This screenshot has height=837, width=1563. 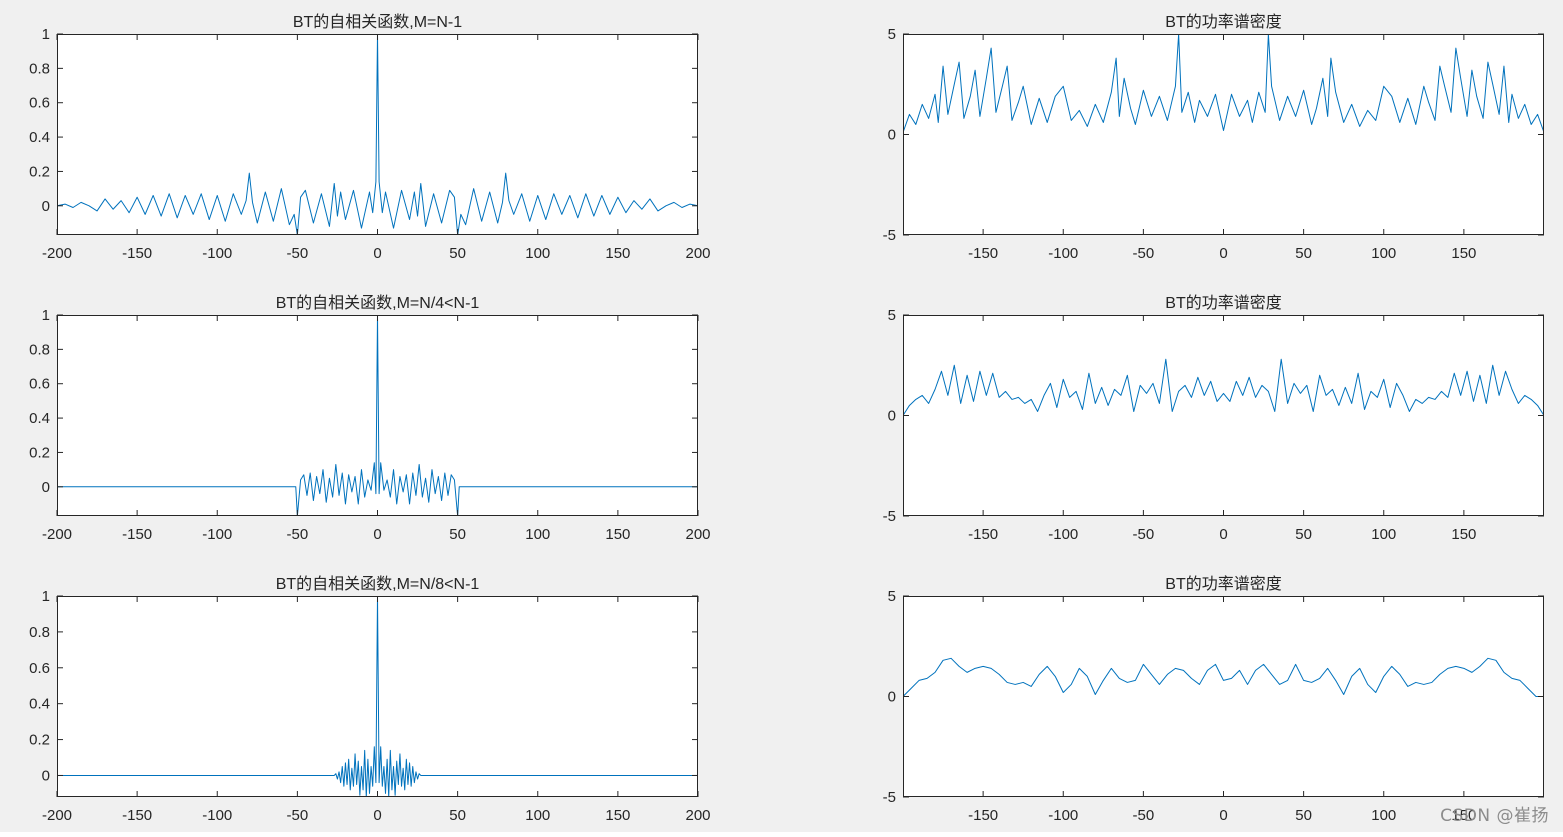 I want to click on chart-title: BT的自相关函数,M=N/8<N-1, so click(x=378, y=584).